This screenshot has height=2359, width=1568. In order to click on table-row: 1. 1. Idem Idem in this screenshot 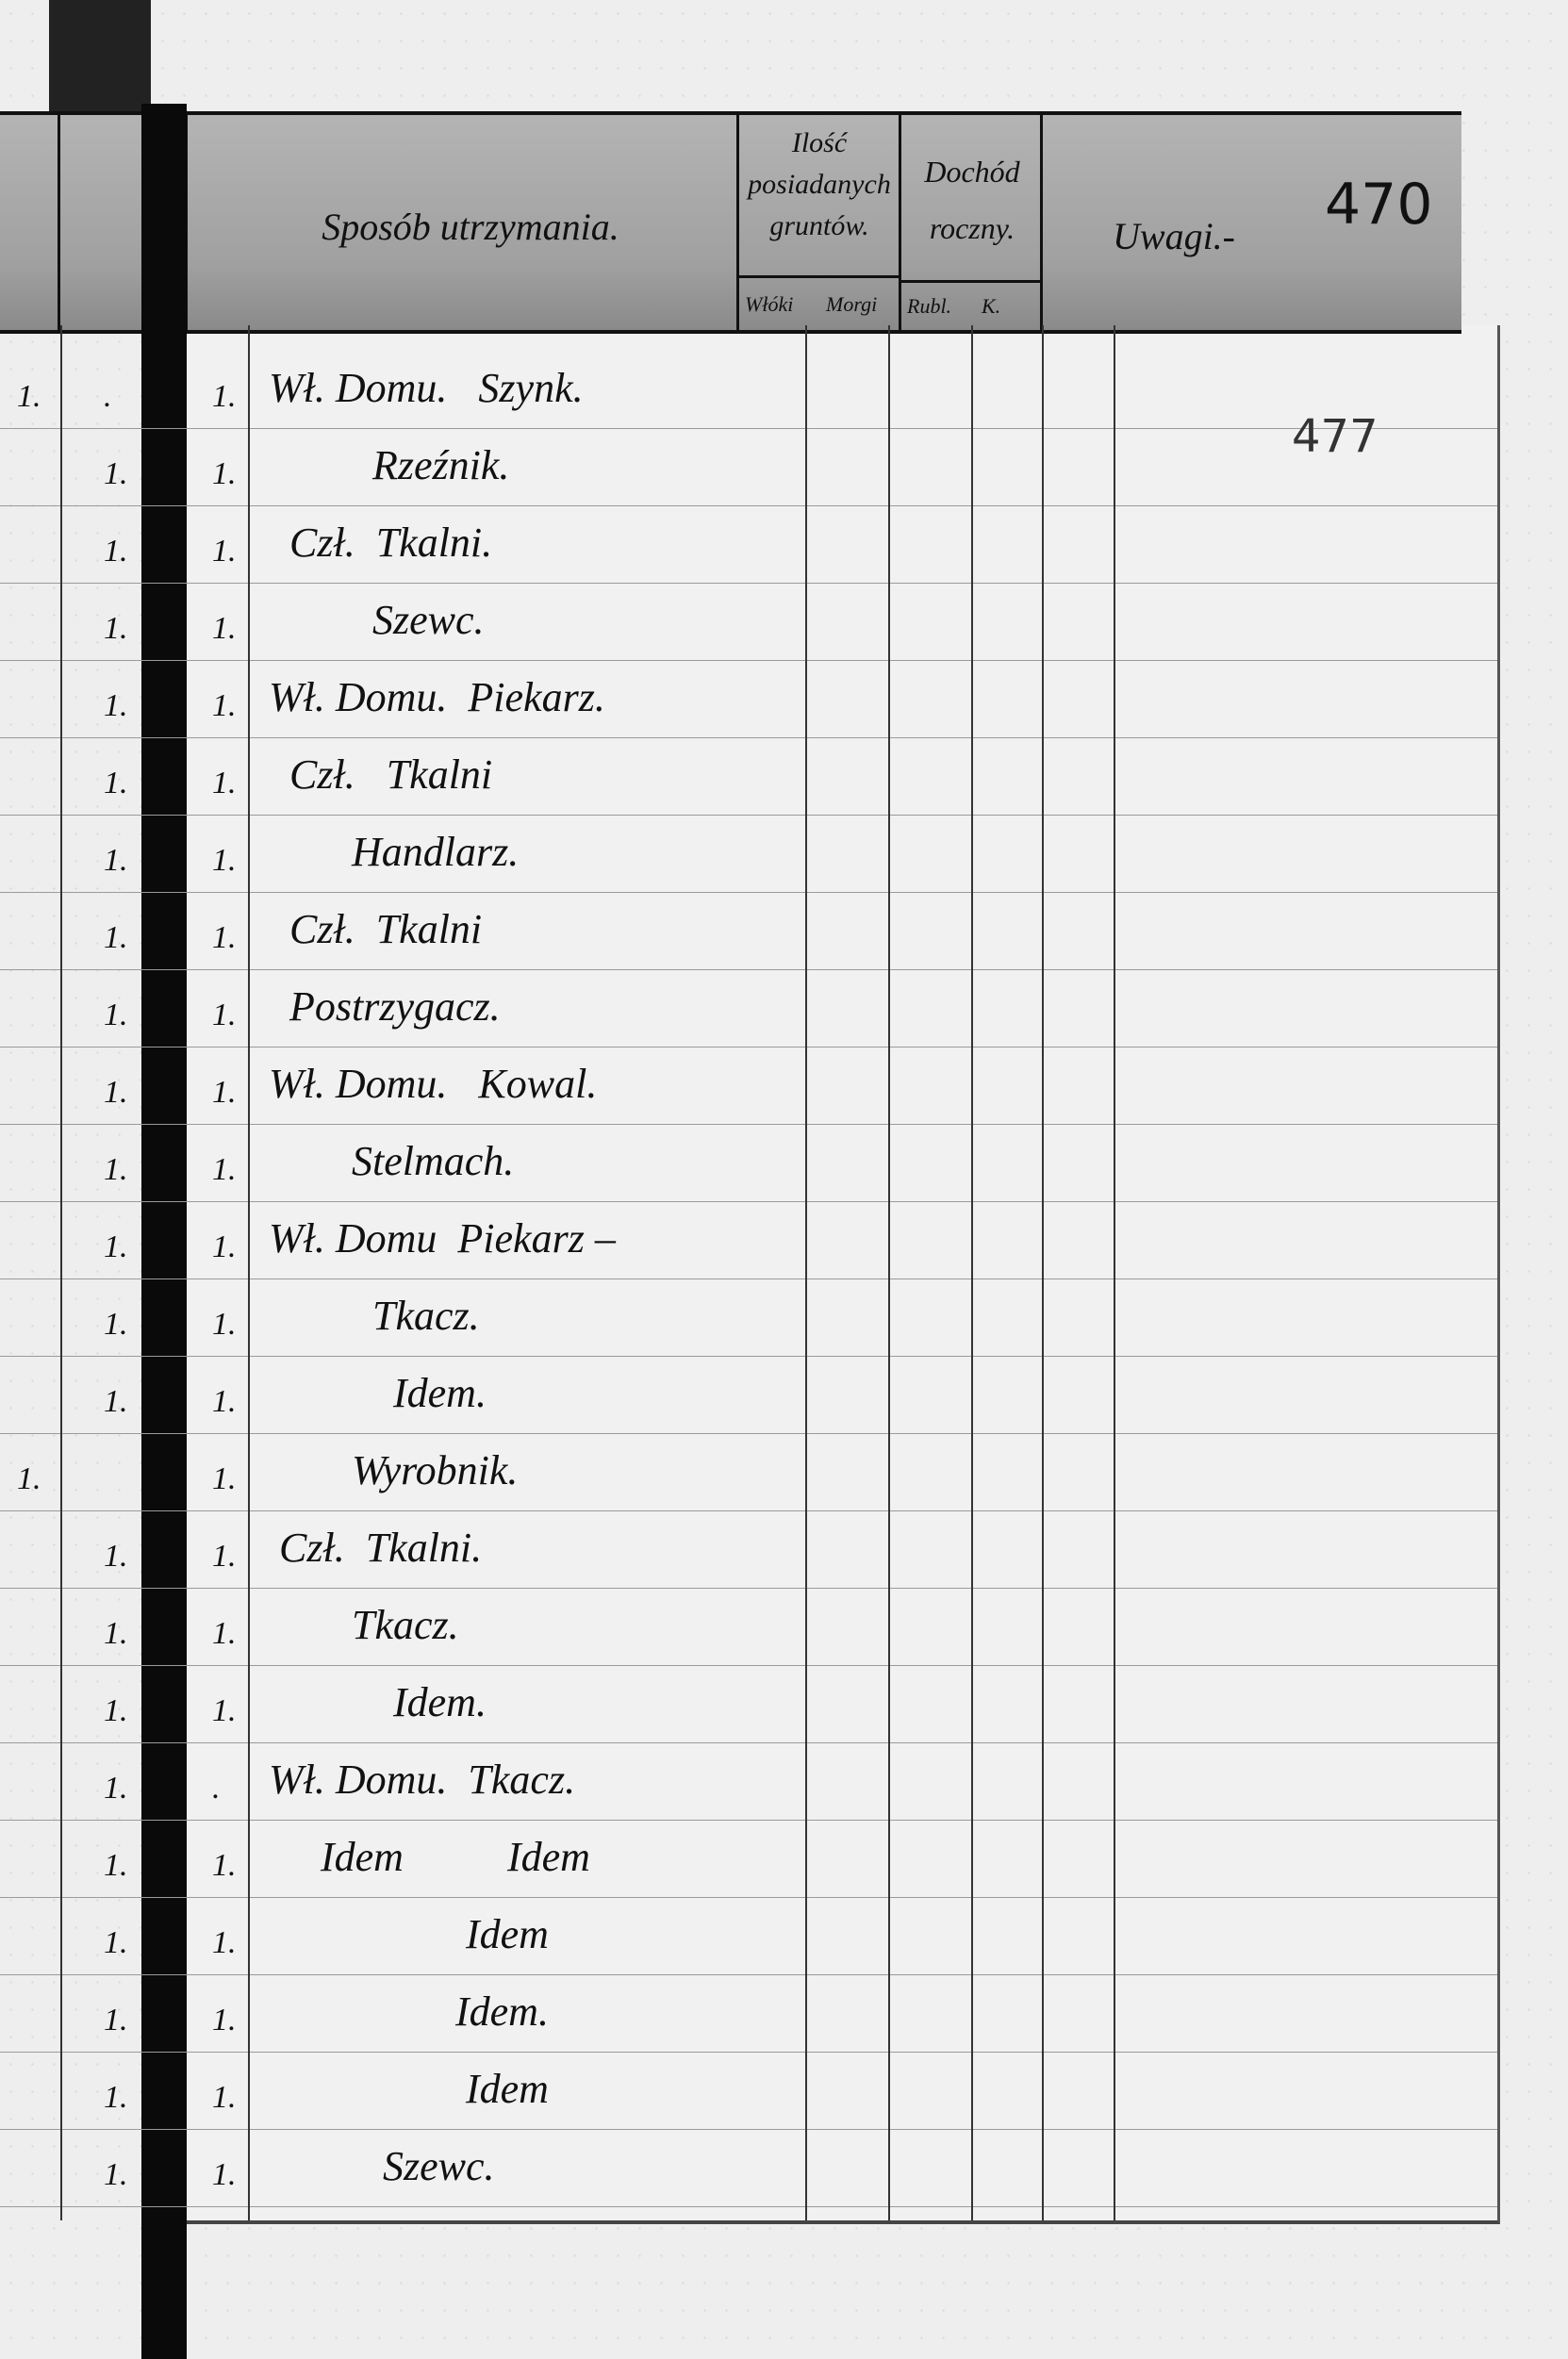, I will do `click(748, 1859)`.